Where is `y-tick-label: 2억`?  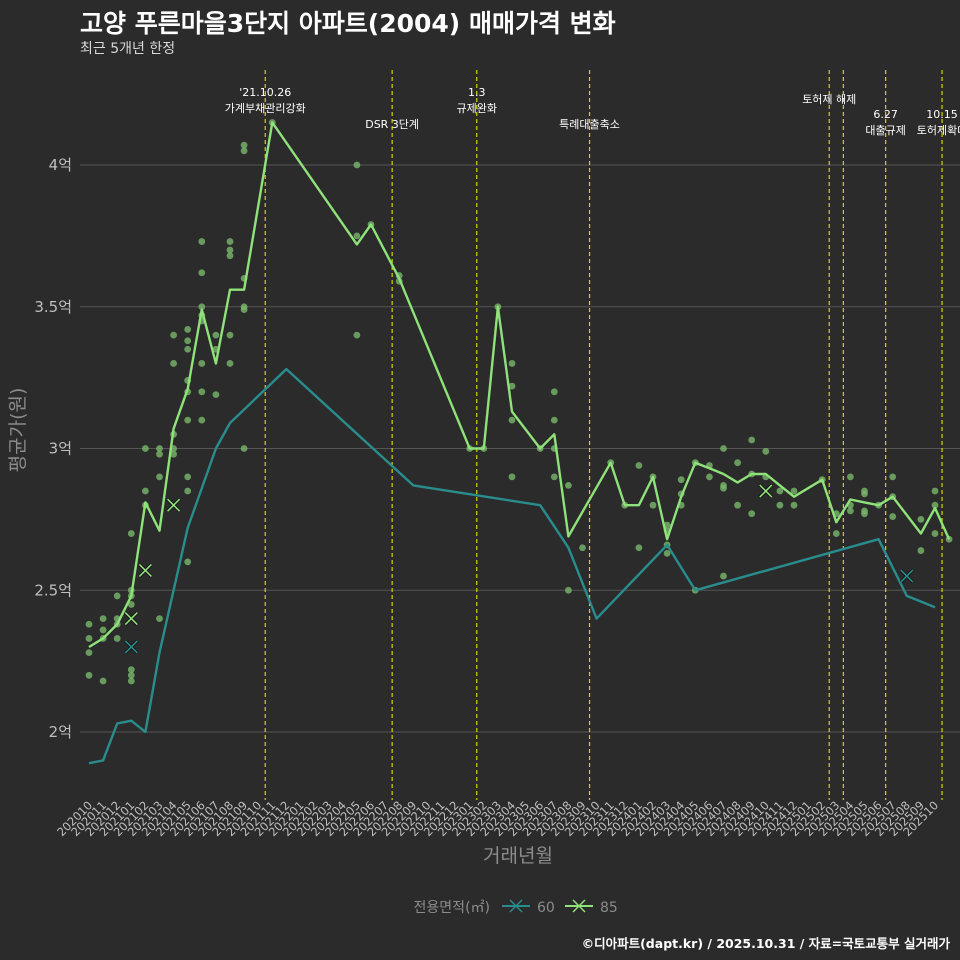 y-tick-label: 2억 is located at coordinates (60, 732).